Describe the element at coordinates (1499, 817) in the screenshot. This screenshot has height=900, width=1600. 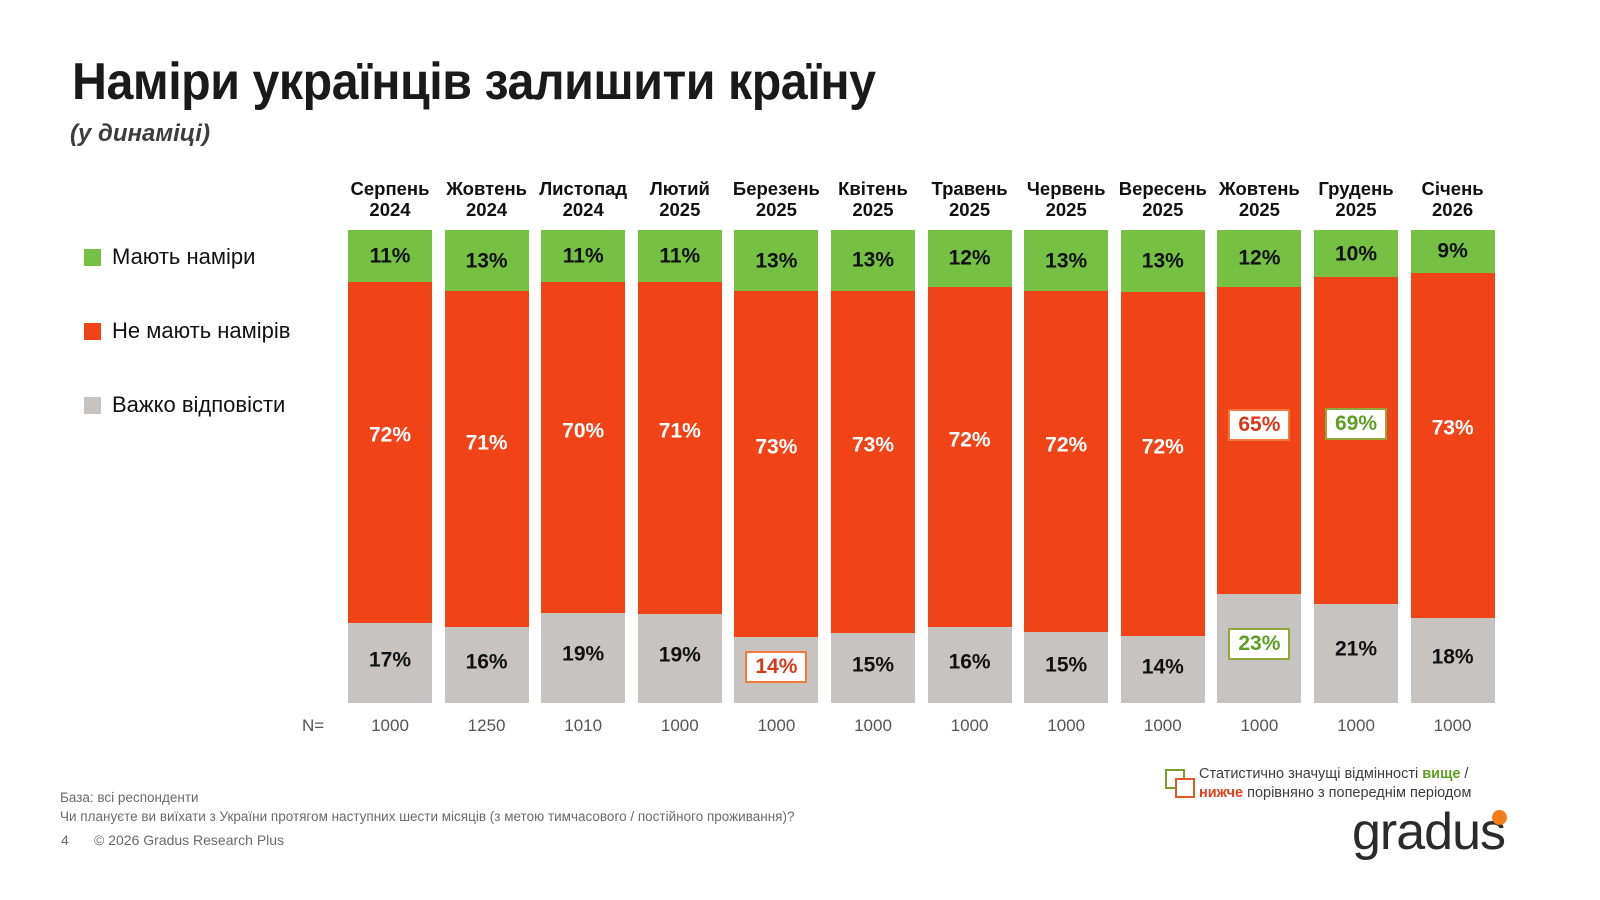
I see `gradus-logo-dot-icon` at that location.